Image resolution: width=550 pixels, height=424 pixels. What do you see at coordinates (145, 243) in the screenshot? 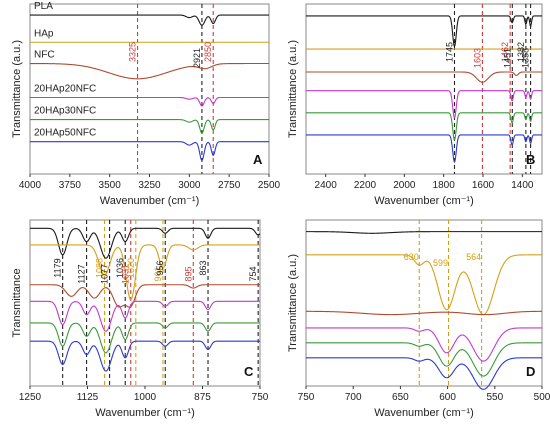
I see `panel-C-series-pla` at bounding box center [145, 243].